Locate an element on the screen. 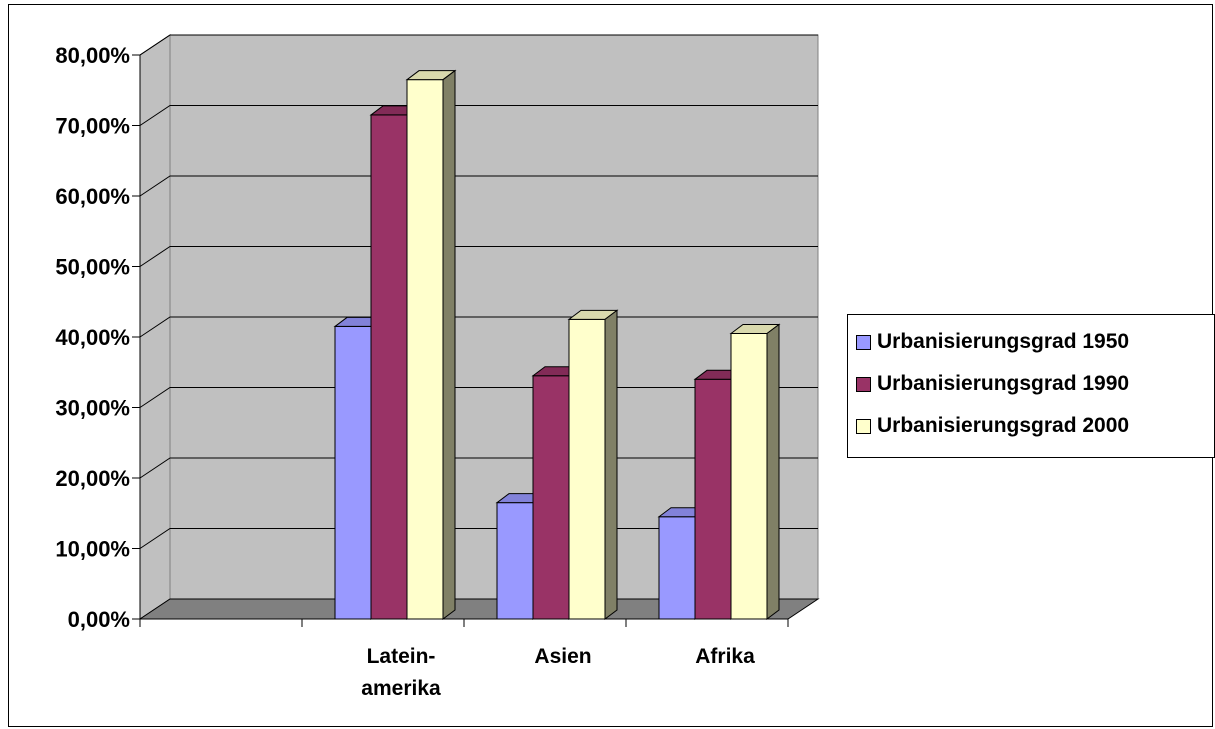  x-tick-label-line: amerika is located at coordinates (401, 688).